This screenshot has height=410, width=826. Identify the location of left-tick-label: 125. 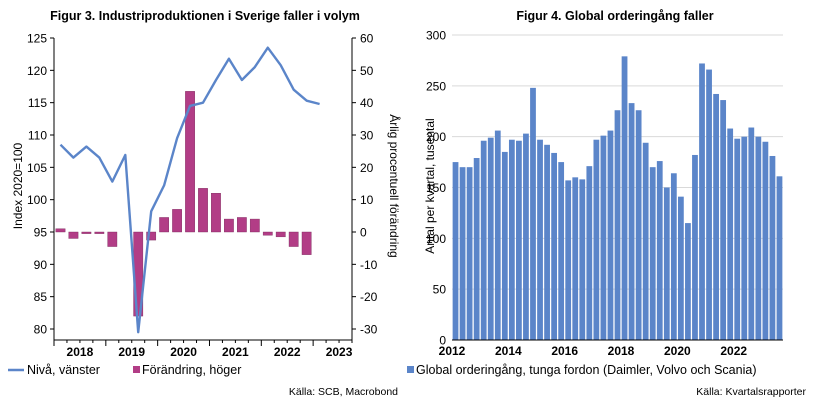
(37, 39).